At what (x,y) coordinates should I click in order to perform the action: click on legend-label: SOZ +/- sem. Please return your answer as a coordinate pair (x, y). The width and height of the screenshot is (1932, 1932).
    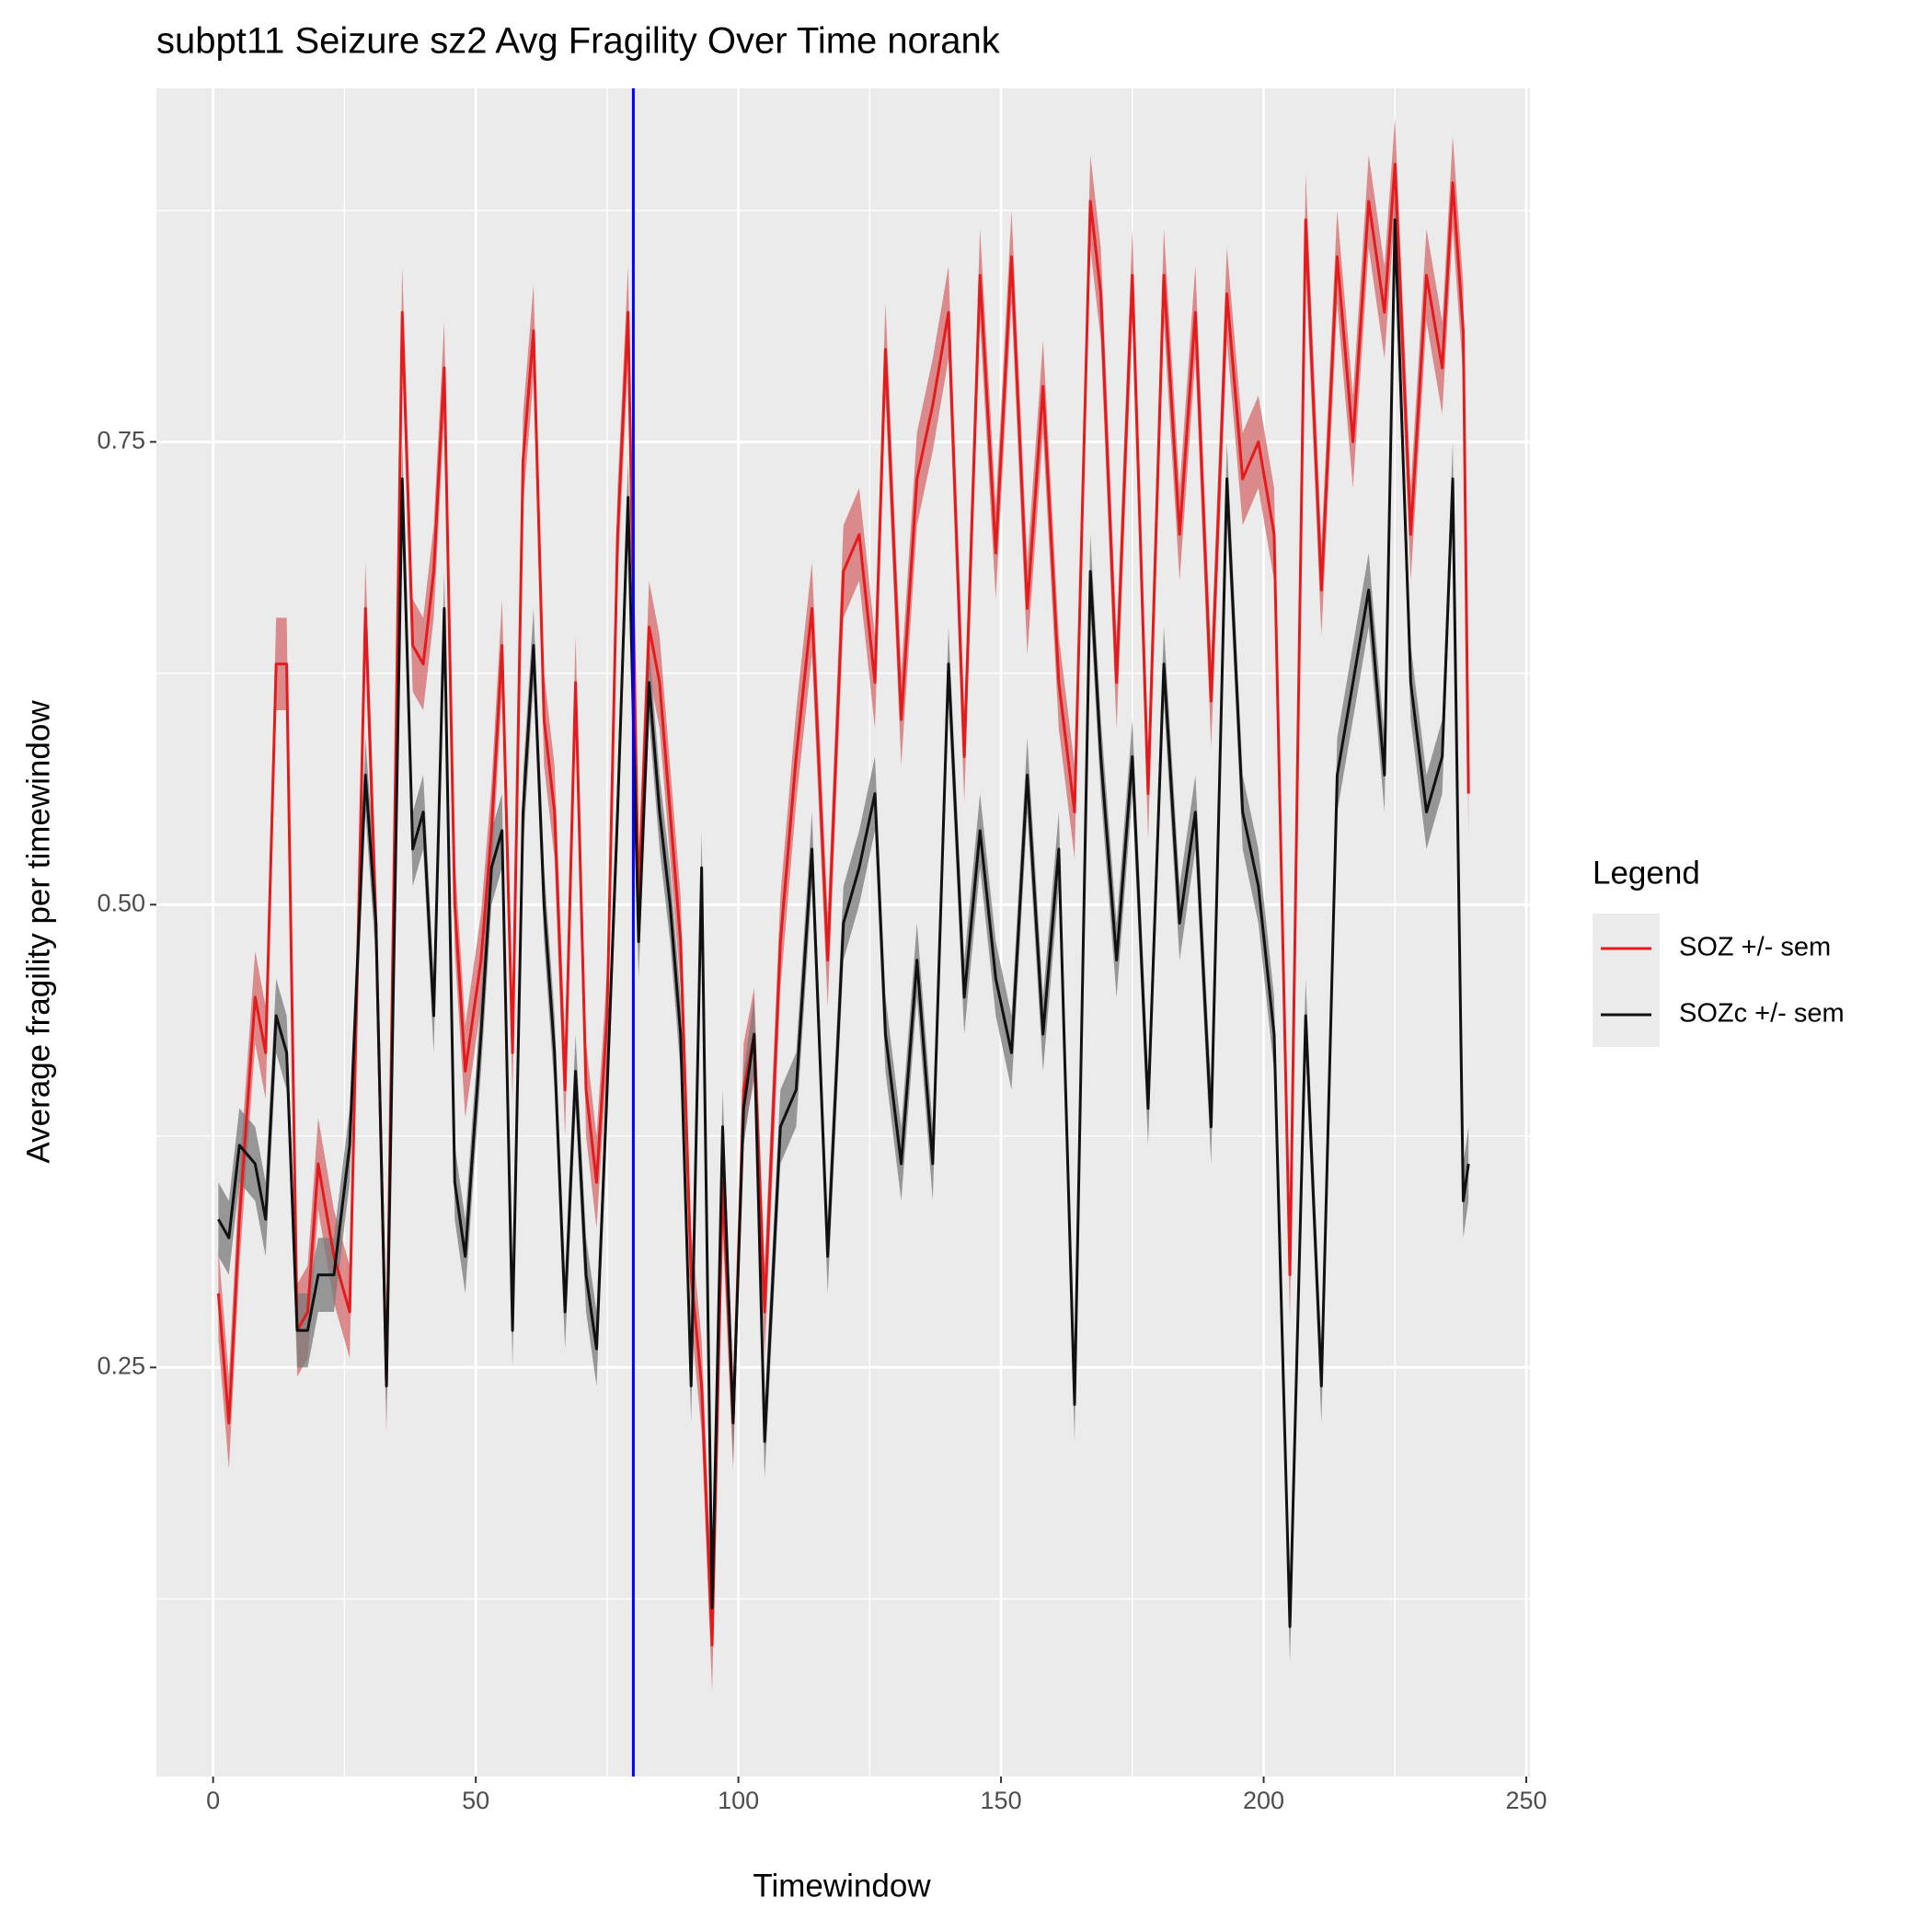
    Looking at the image, I should click on (1755, 947).